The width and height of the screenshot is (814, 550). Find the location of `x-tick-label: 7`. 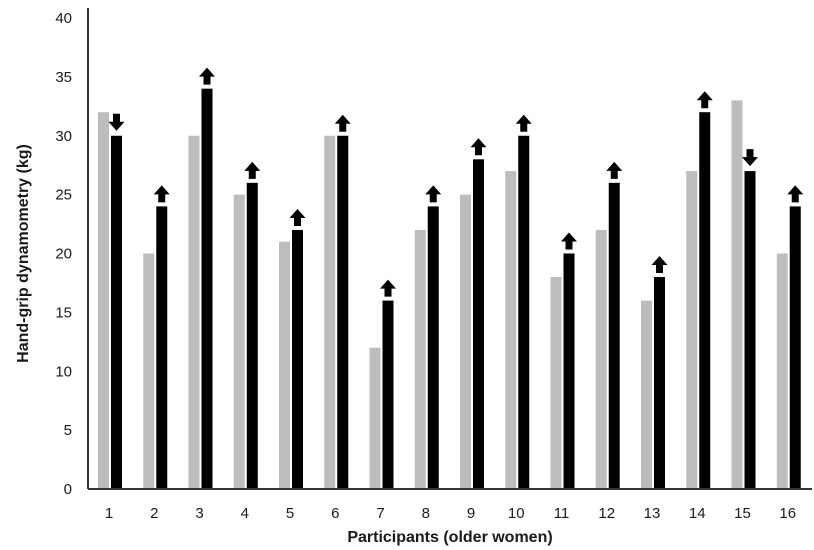

x-tick-label: 7 is located at coordinates (380, 513).